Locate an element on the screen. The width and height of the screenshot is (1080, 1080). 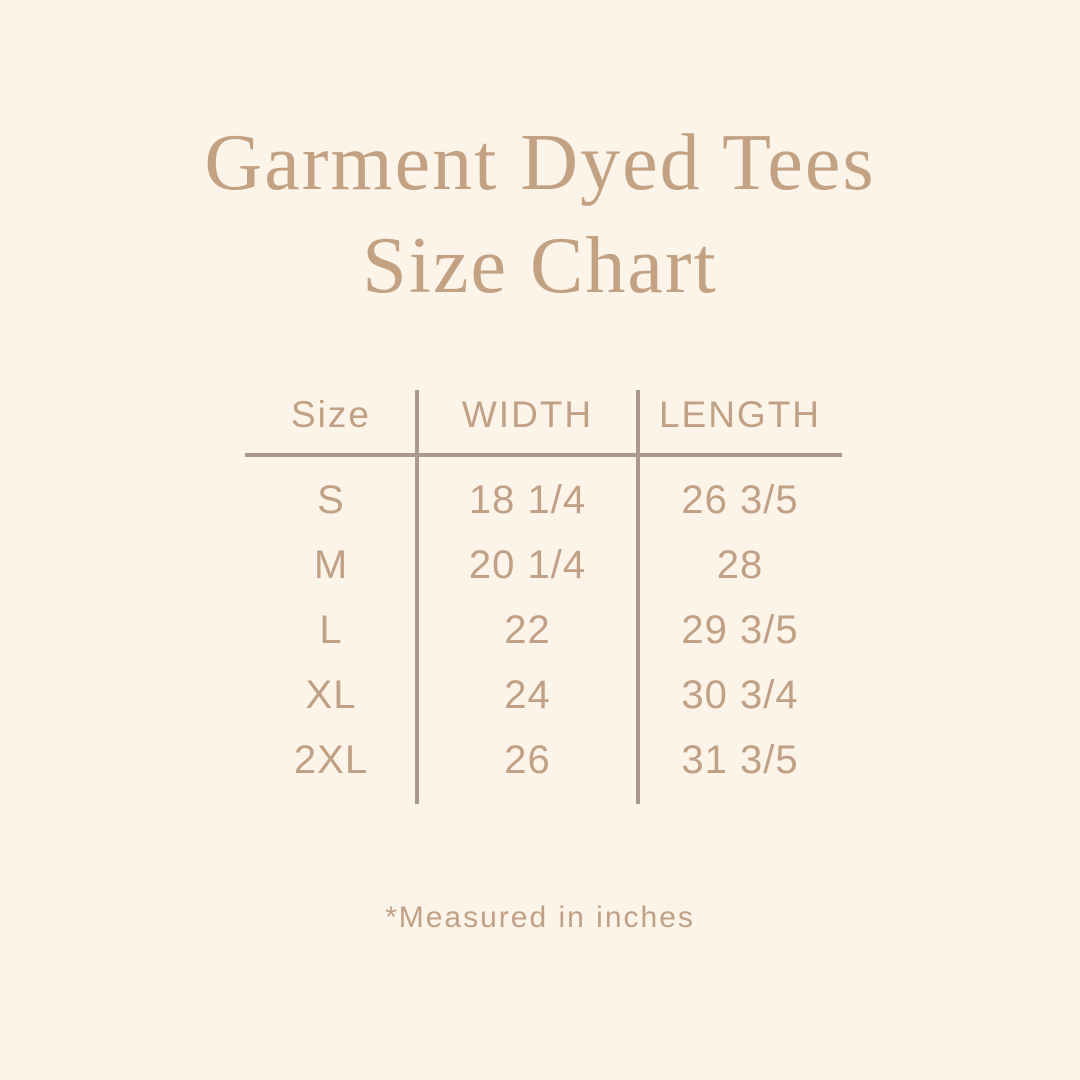
cell-s-width: 18 1/4 is located at coordinates (527, 500).